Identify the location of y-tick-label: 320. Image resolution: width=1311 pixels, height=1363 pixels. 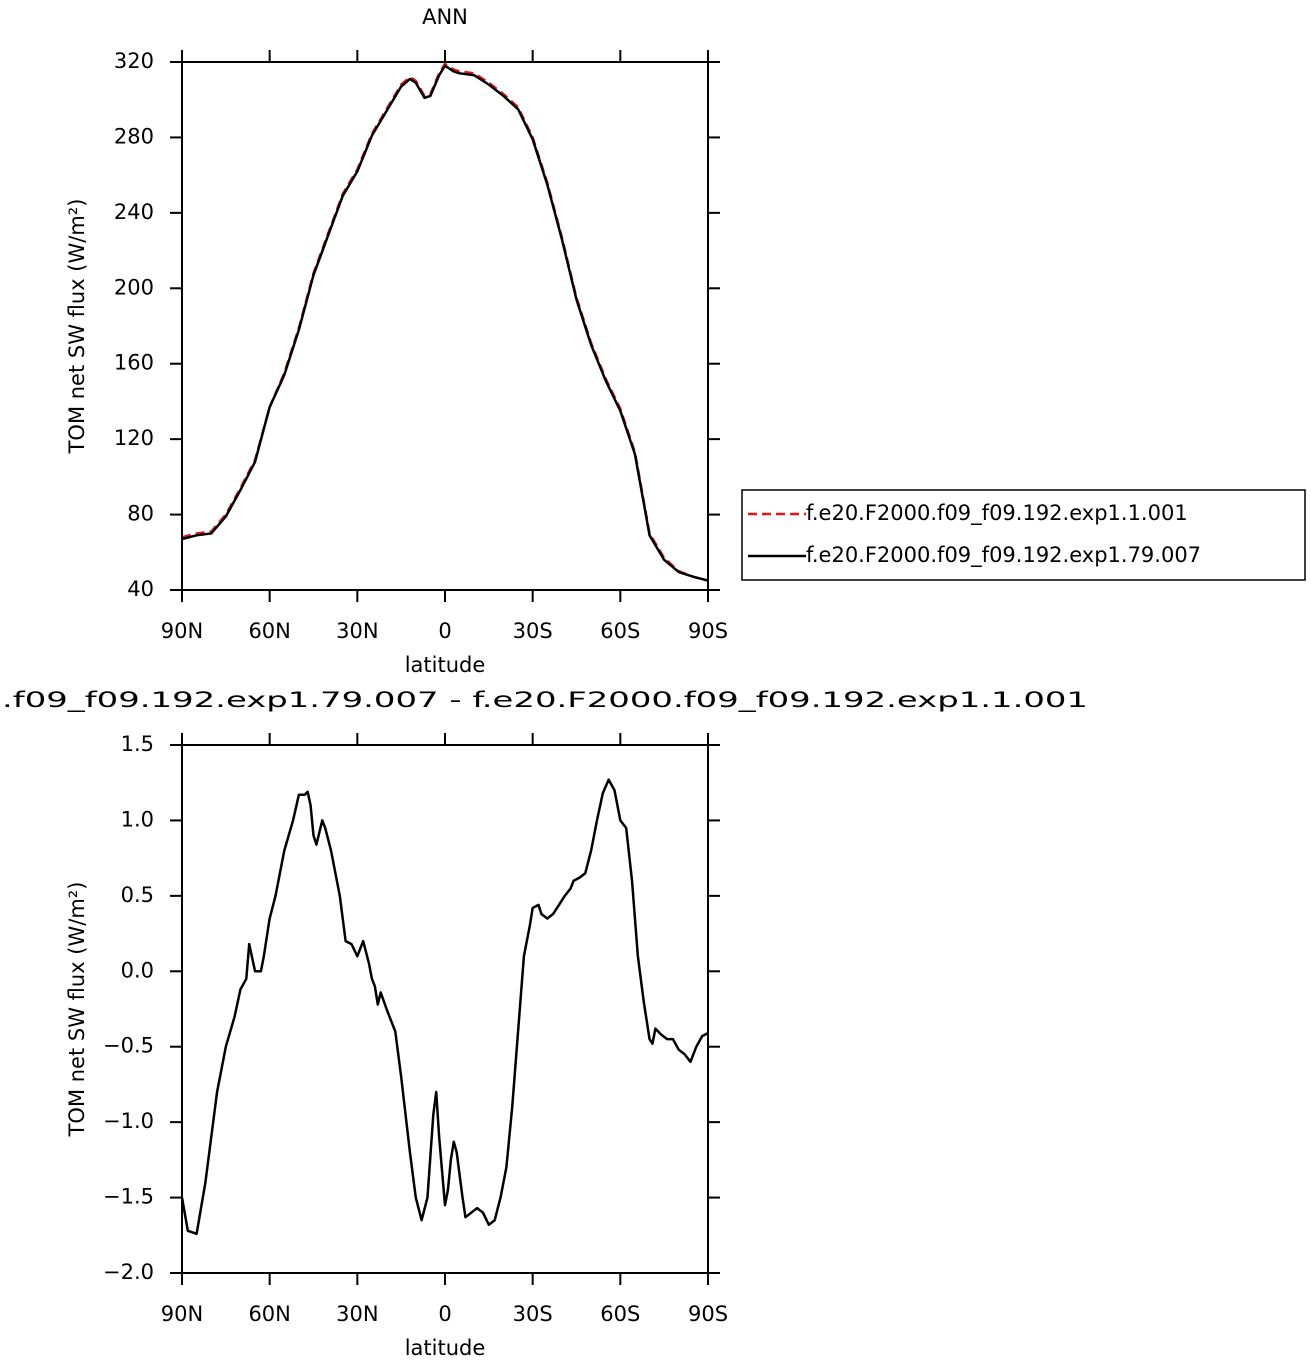
(134, 61).